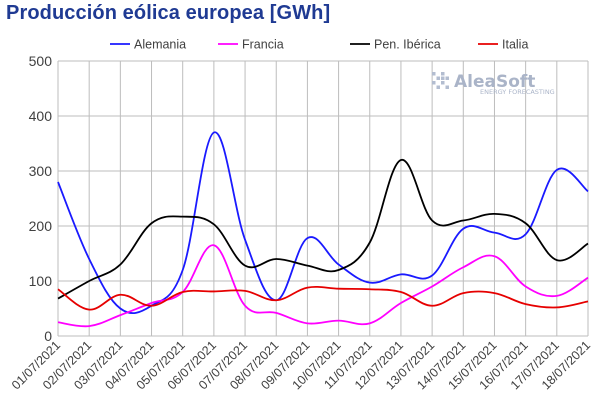 This screenshot has width=600, height=415. What do you see at coordinates (48, 336) in the screenshot?
I see `y-tick-label: 0` at bounding box center [48, 336].